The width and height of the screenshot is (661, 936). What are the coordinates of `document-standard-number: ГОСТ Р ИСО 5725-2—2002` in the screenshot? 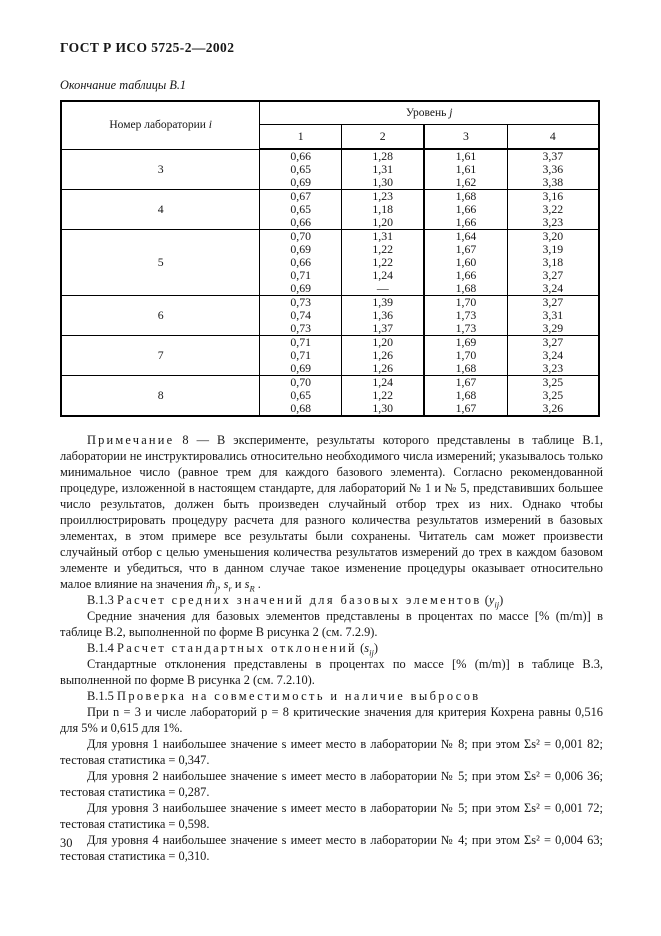 It's located at (147, 47).